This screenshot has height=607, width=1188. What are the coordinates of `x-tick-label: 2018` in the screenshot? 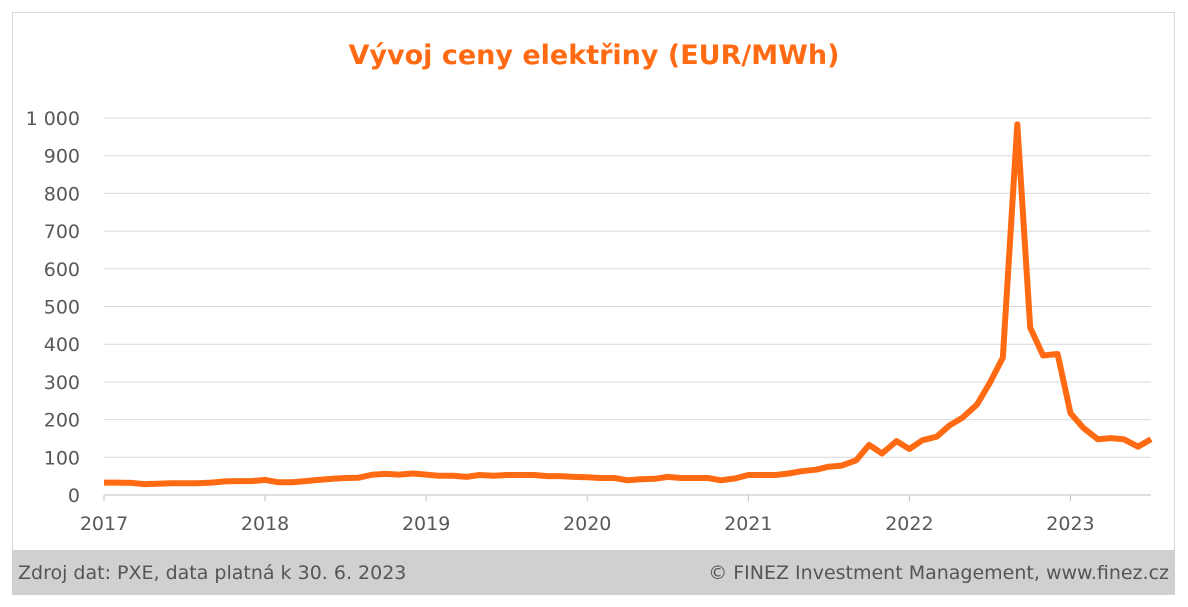 It's located at (265, 524).